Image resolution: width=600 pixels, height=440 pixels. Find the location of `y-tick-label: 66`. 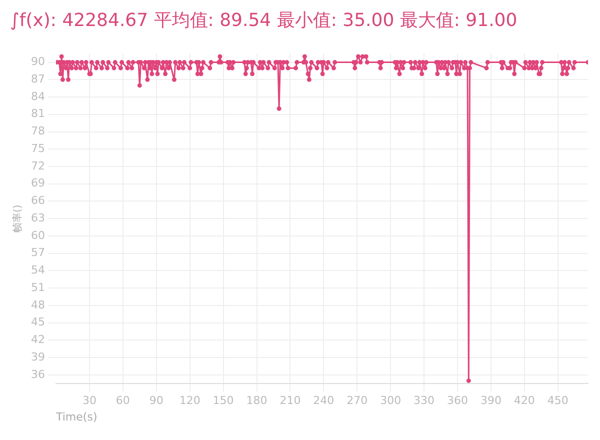

y-tick-label: 66 is located at coordinates (37, 201).